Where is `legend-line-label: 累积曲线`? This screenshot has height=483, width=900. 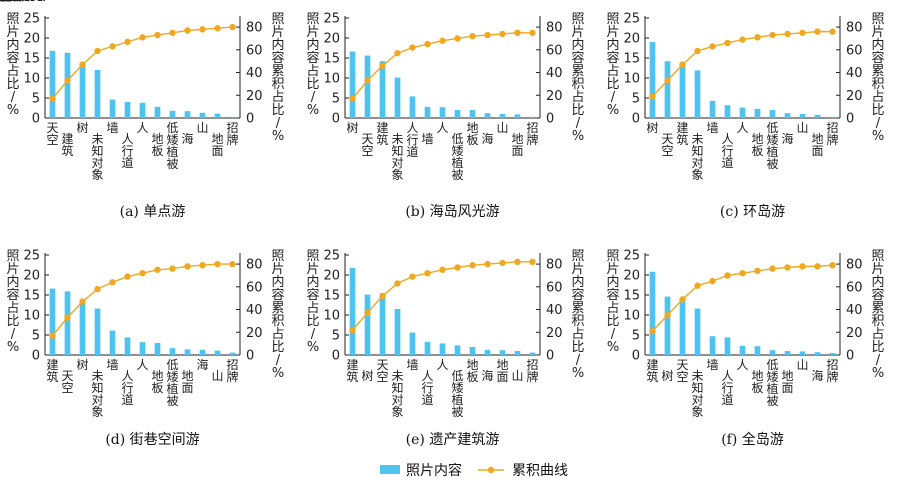
legend-line-label: 累积曲线 is located at coordinates (540, 471).